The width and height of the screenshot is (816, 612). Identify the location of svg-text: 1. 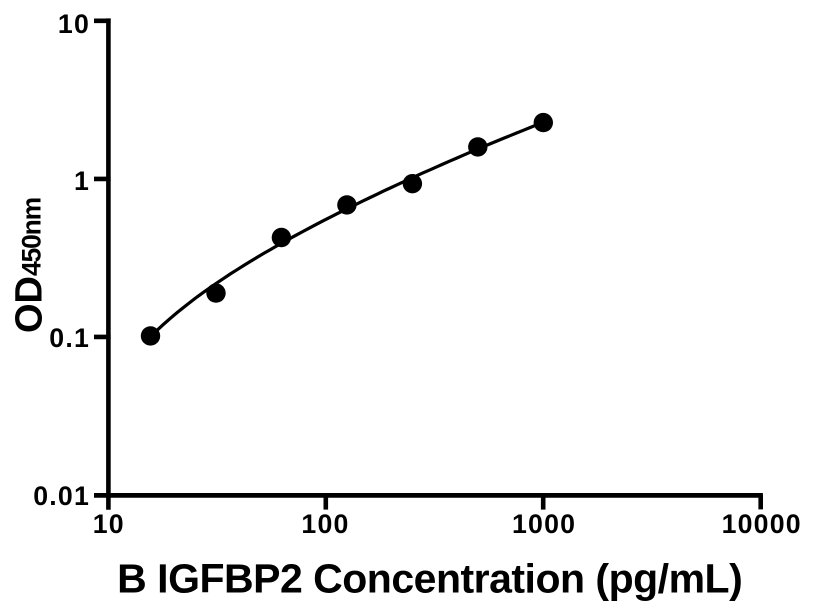
(82, 181).